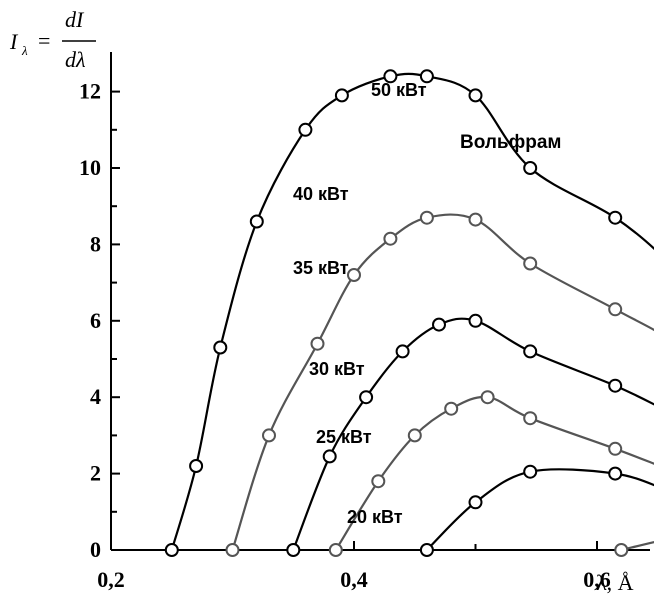 The image size is (654, 600). Describe the element at coordinates (95, 473) in the screenshot. I see `y-tick-label: 2` at that location.